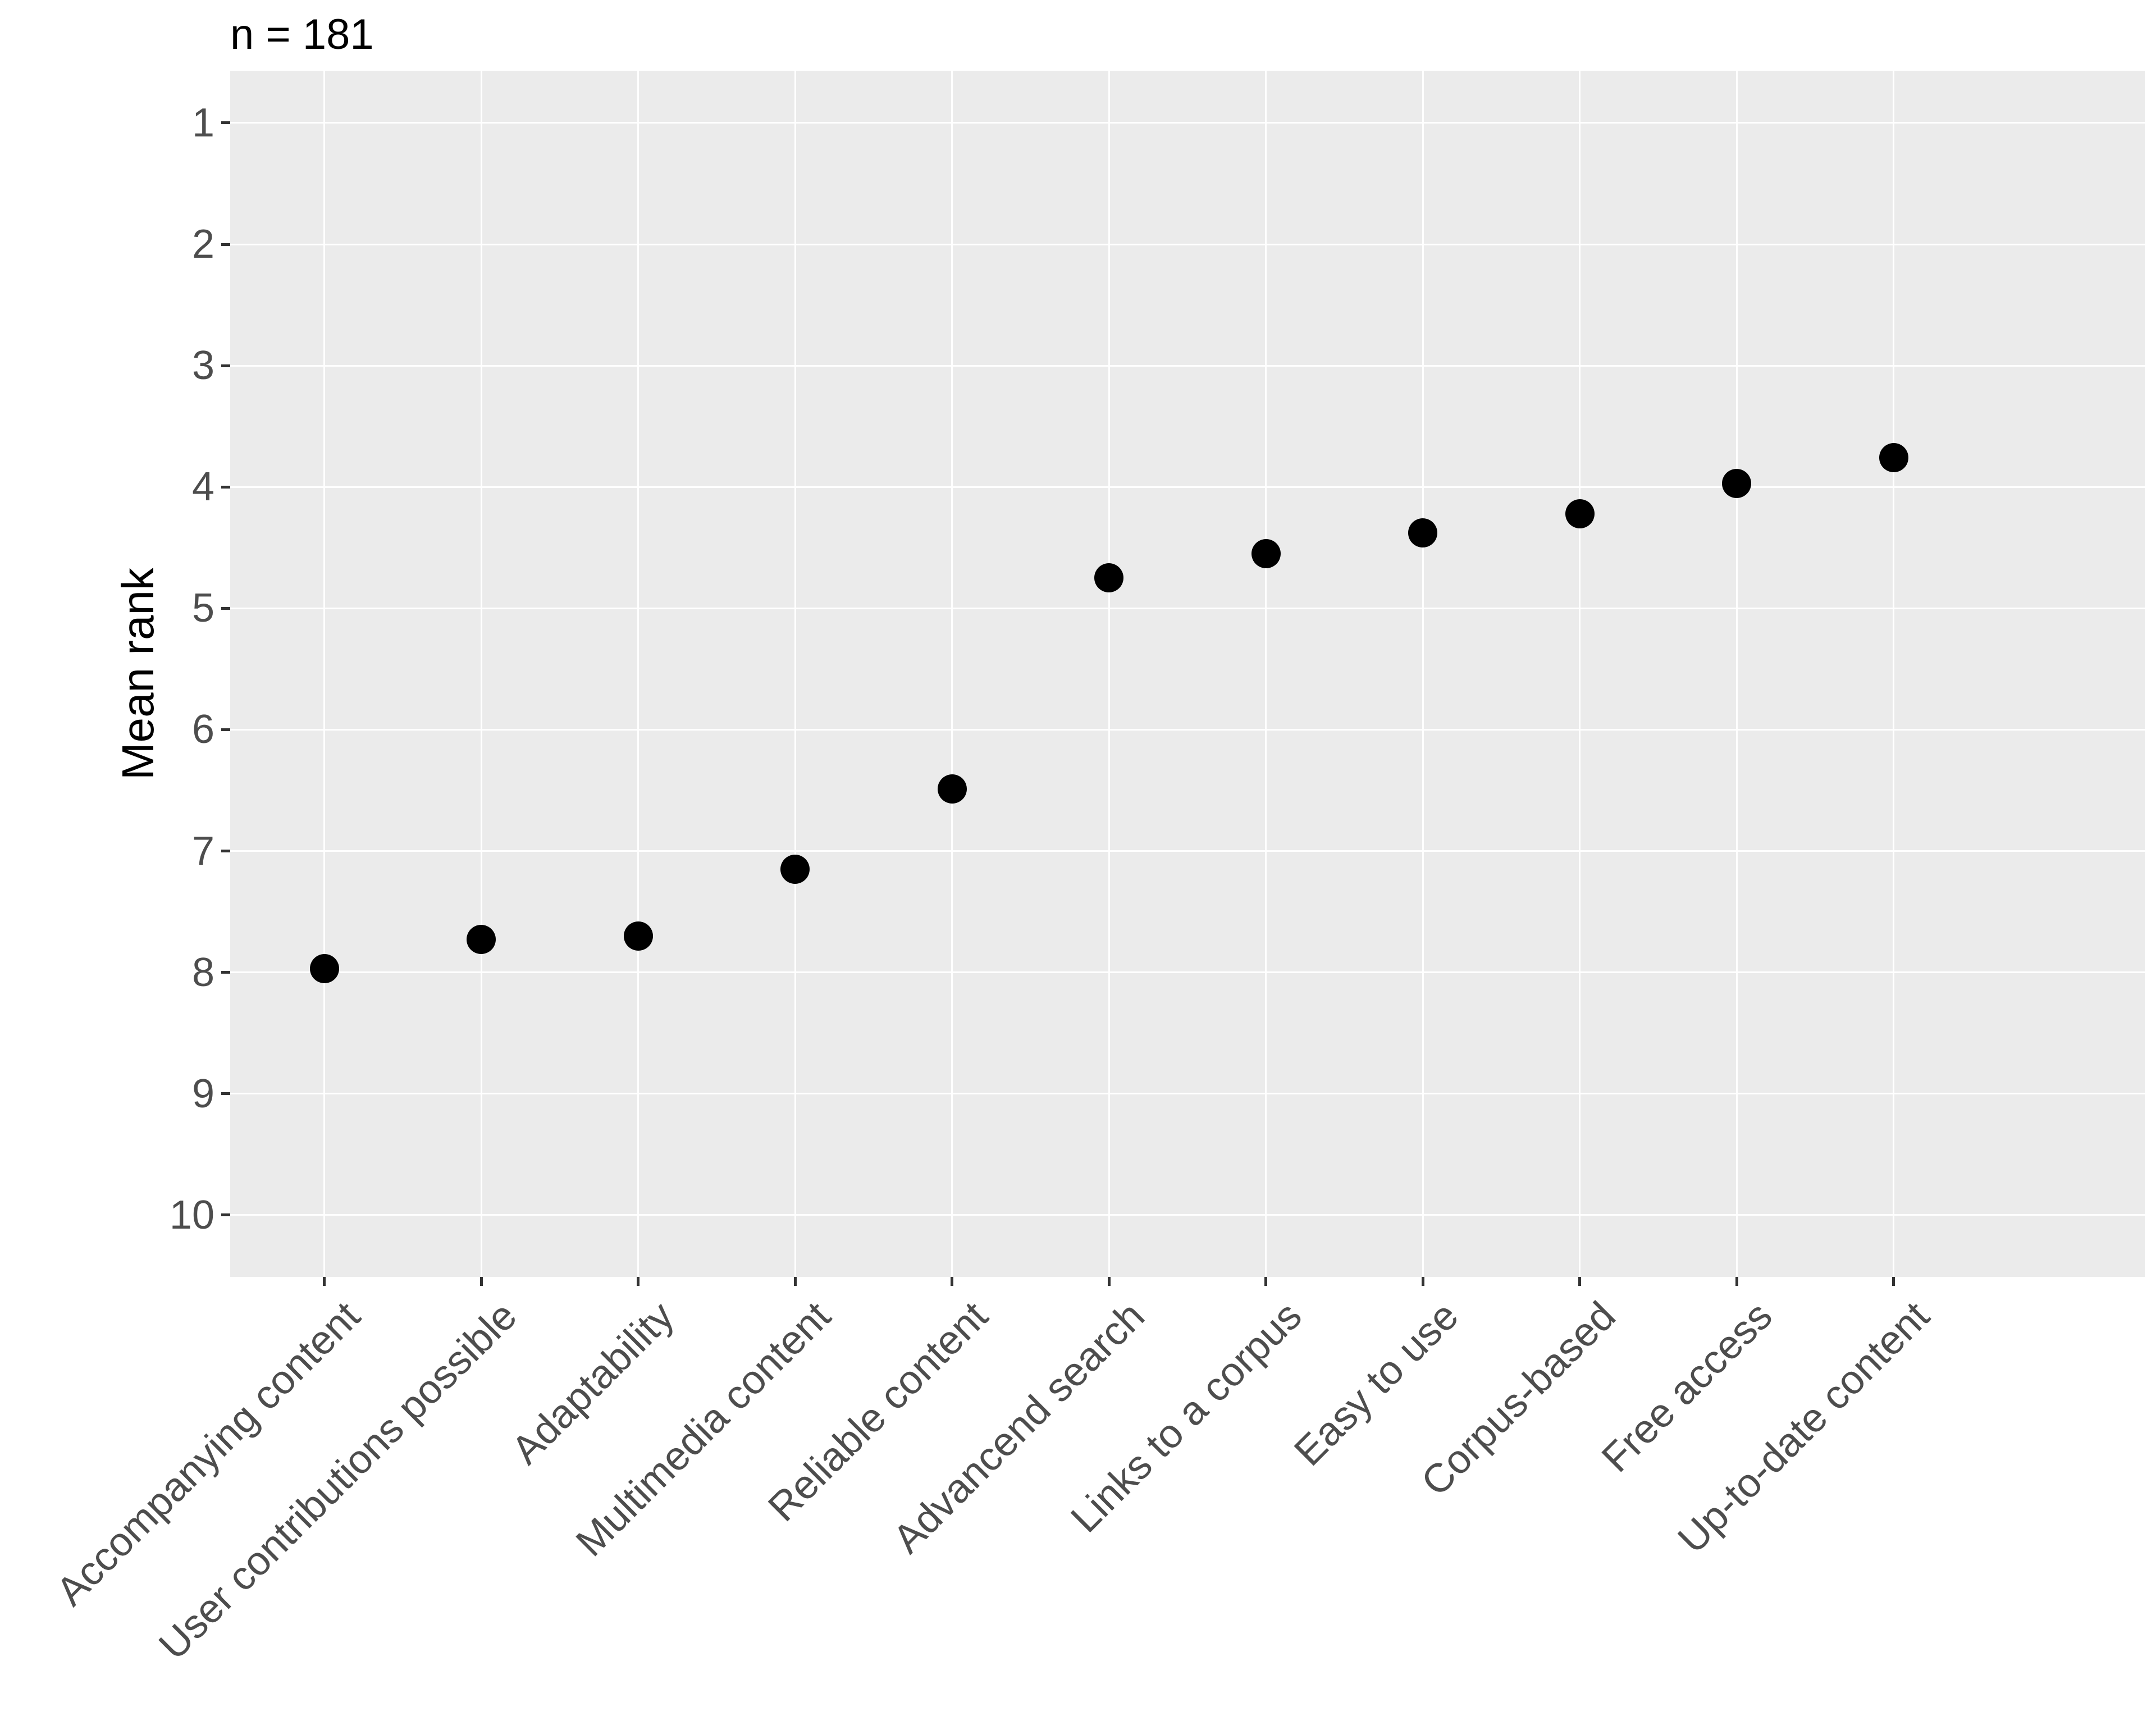  What do you see at coordinates (202, 972) in the screenshot?
I see `y-tick-label: 8` at bounding box center [202, 972].